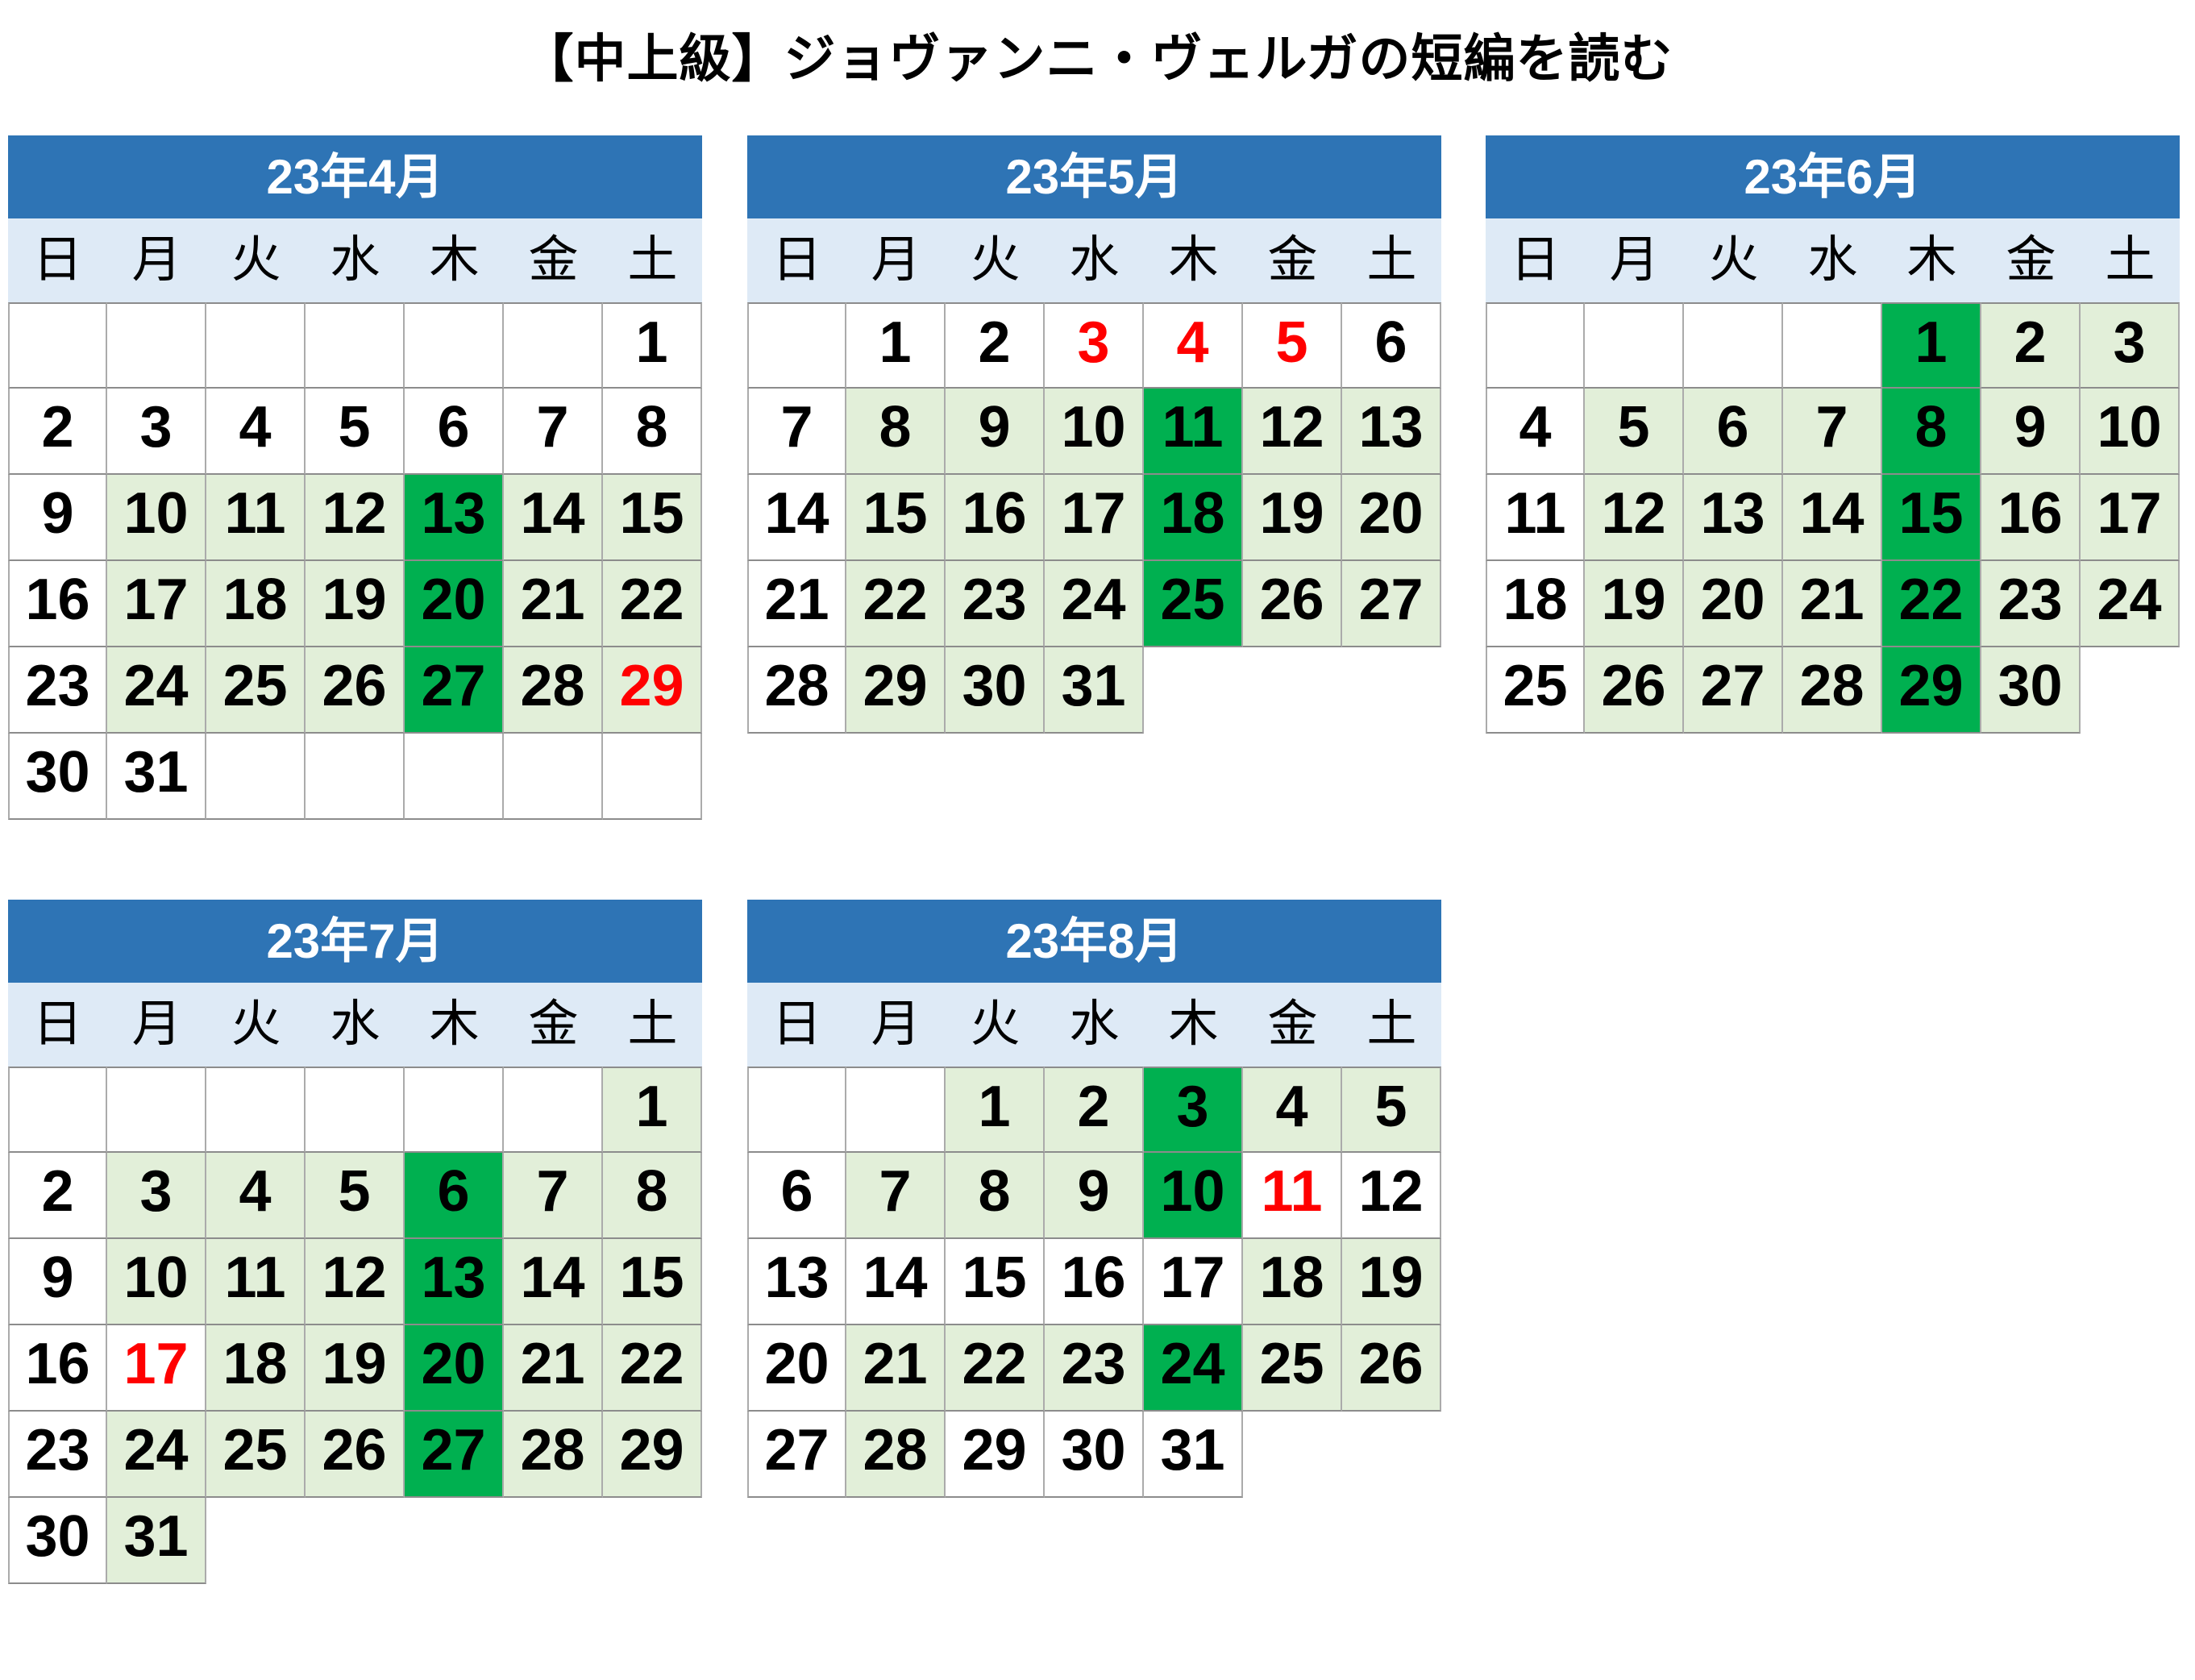 The height and width of the screenshot is (1680, 2195). I want to click on week-row: 16 17 18 19 20 21 22, so click(355, 1368).